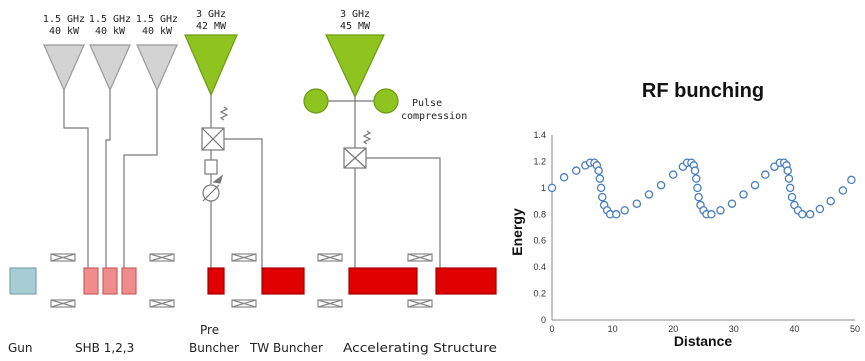  What do you see at coordinates (243, 203) in the screenshot?
I see `tw-buncher-feed` at bounding box center [243, 203].